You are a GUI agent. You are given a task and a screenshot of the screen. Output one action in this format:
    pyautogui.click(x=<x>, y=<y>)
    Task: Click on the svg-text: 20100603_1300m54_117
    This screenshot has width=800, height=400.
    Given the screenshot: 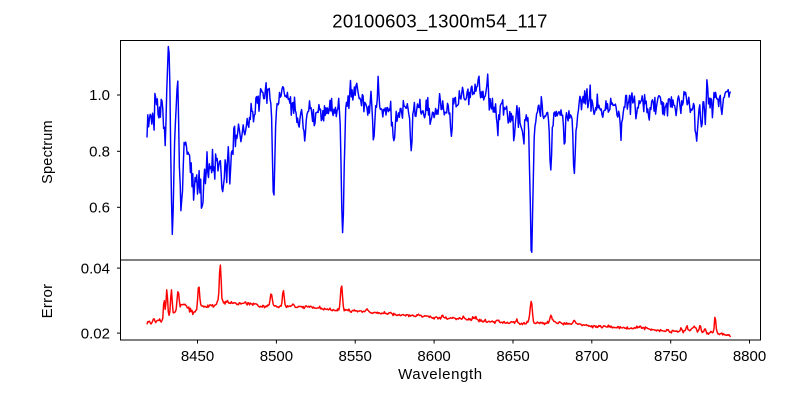 What is the action you would take?
    pyautogui.click(x=440, y=22)
    